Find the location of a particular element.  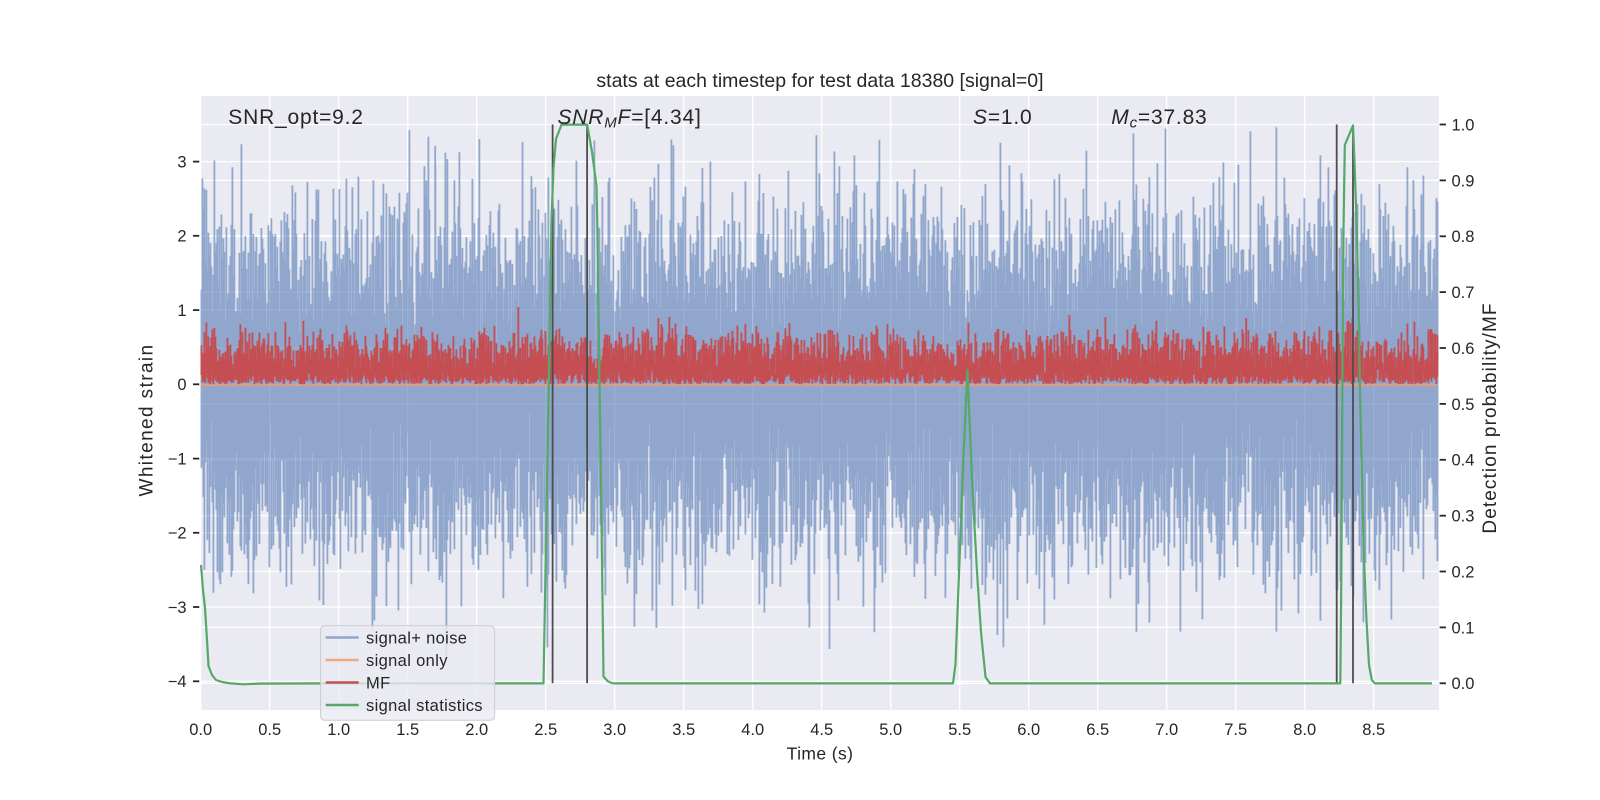

svg-text: 7.0 is located at coordinates (1166, 730).